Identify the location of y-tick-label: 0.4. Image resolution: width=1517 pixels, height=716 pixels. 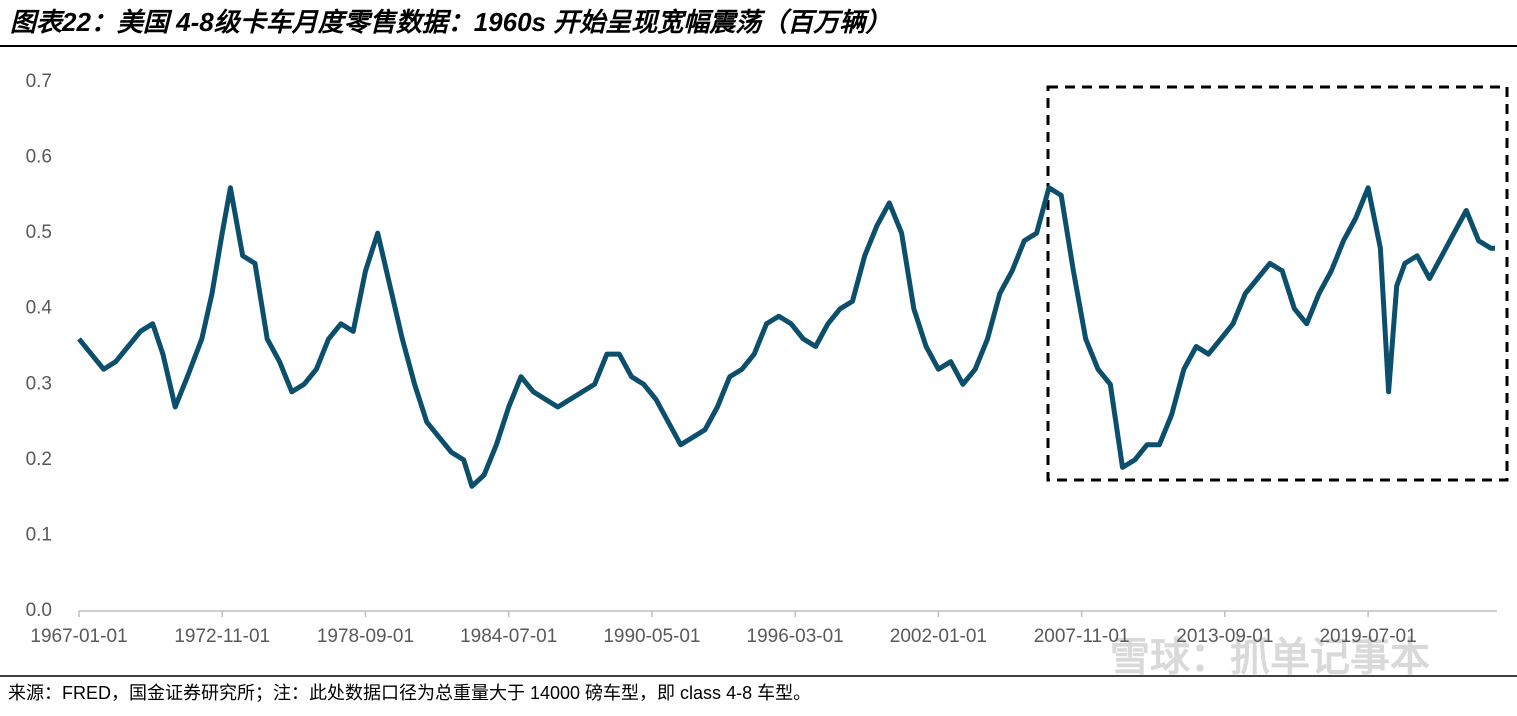
(39, 308).